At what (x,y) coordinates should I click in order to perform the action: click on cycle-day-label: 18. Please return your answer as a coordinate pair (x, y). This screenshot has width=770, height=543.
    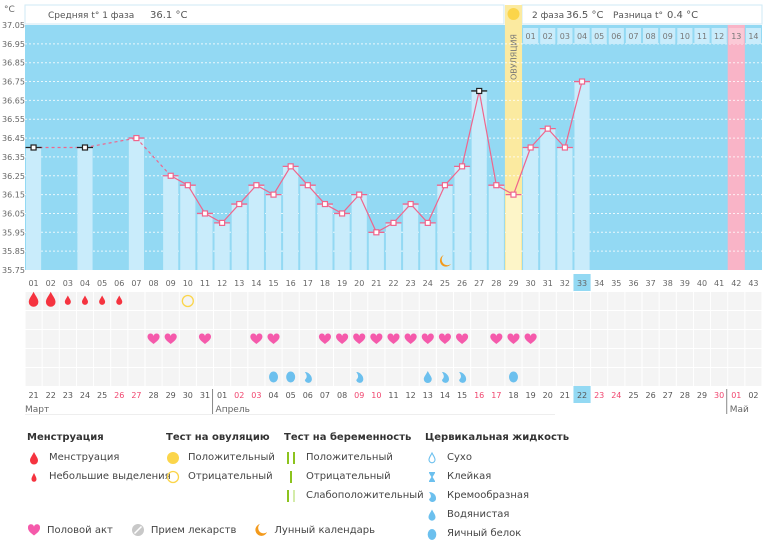
    Looking at the image, I should click on (325, 283).